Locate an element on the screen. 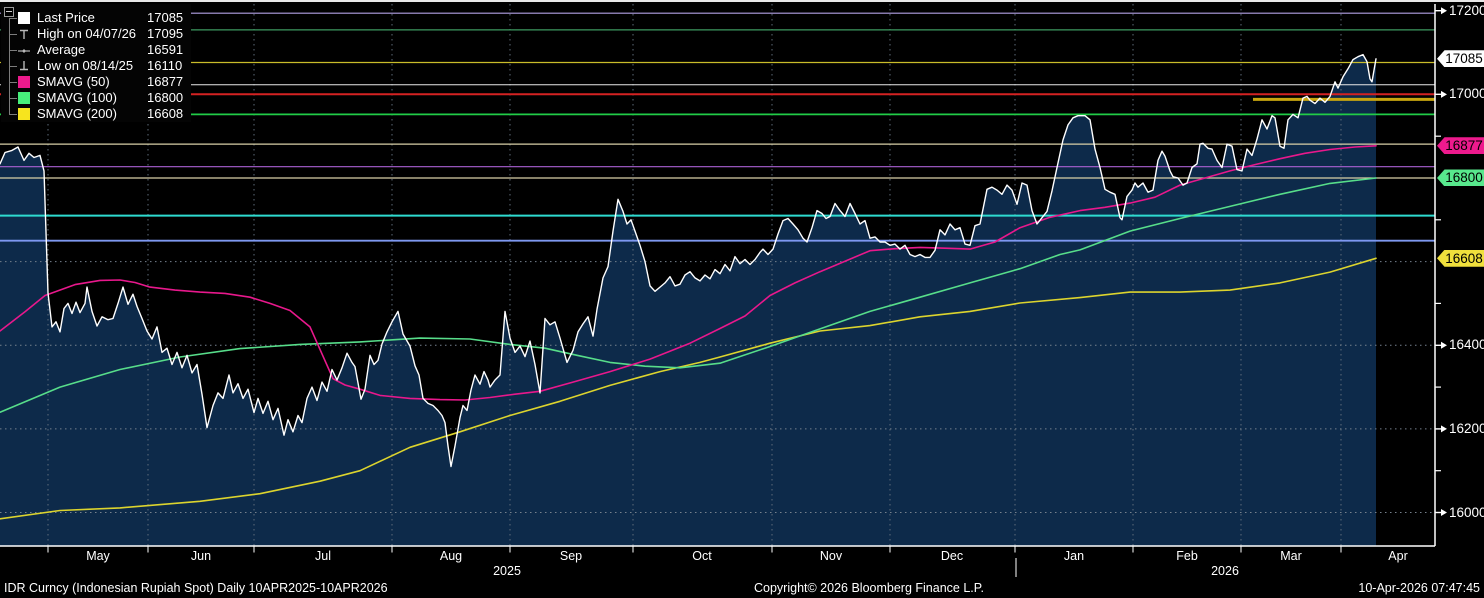 The height and width of the screenshot is (598, 1484). legend-row-average: Average 16591 is located at coordinates (96, 50).